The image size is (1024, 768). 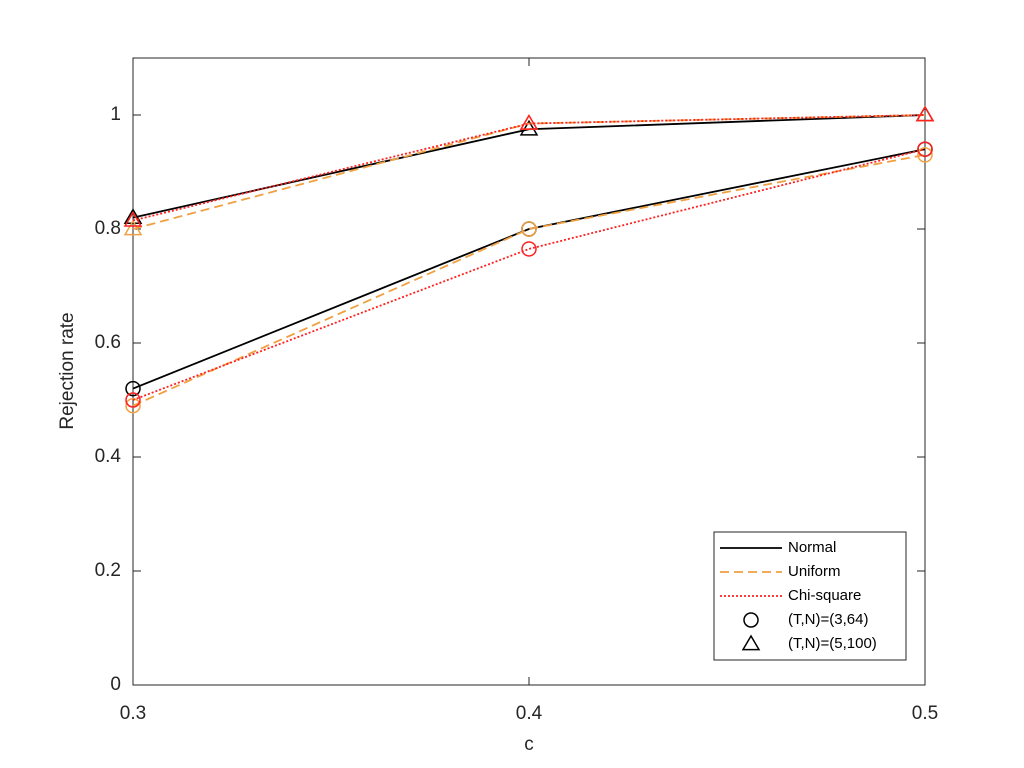 I want to click on y-tick-label: 0.4, so click(x=108, y=456).